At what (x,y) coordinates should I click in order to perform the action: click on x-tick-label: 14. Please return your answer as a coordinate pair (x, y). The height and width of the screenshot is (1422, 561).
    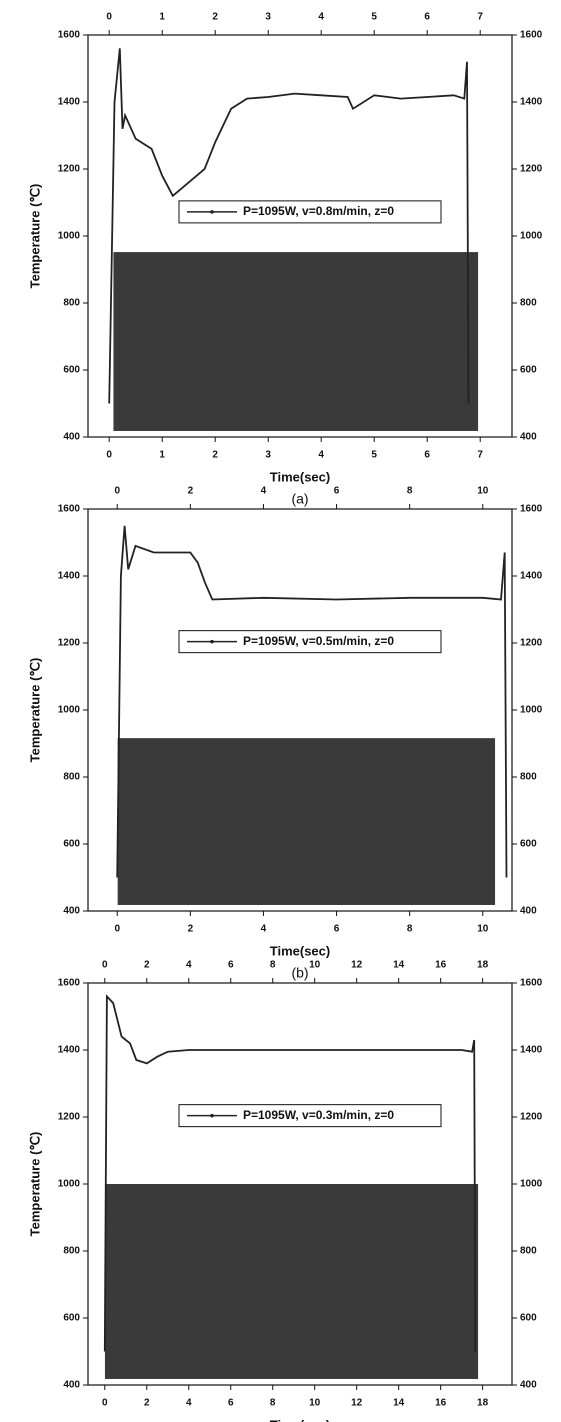
    Looking at the image, I should click on (399, 1403).